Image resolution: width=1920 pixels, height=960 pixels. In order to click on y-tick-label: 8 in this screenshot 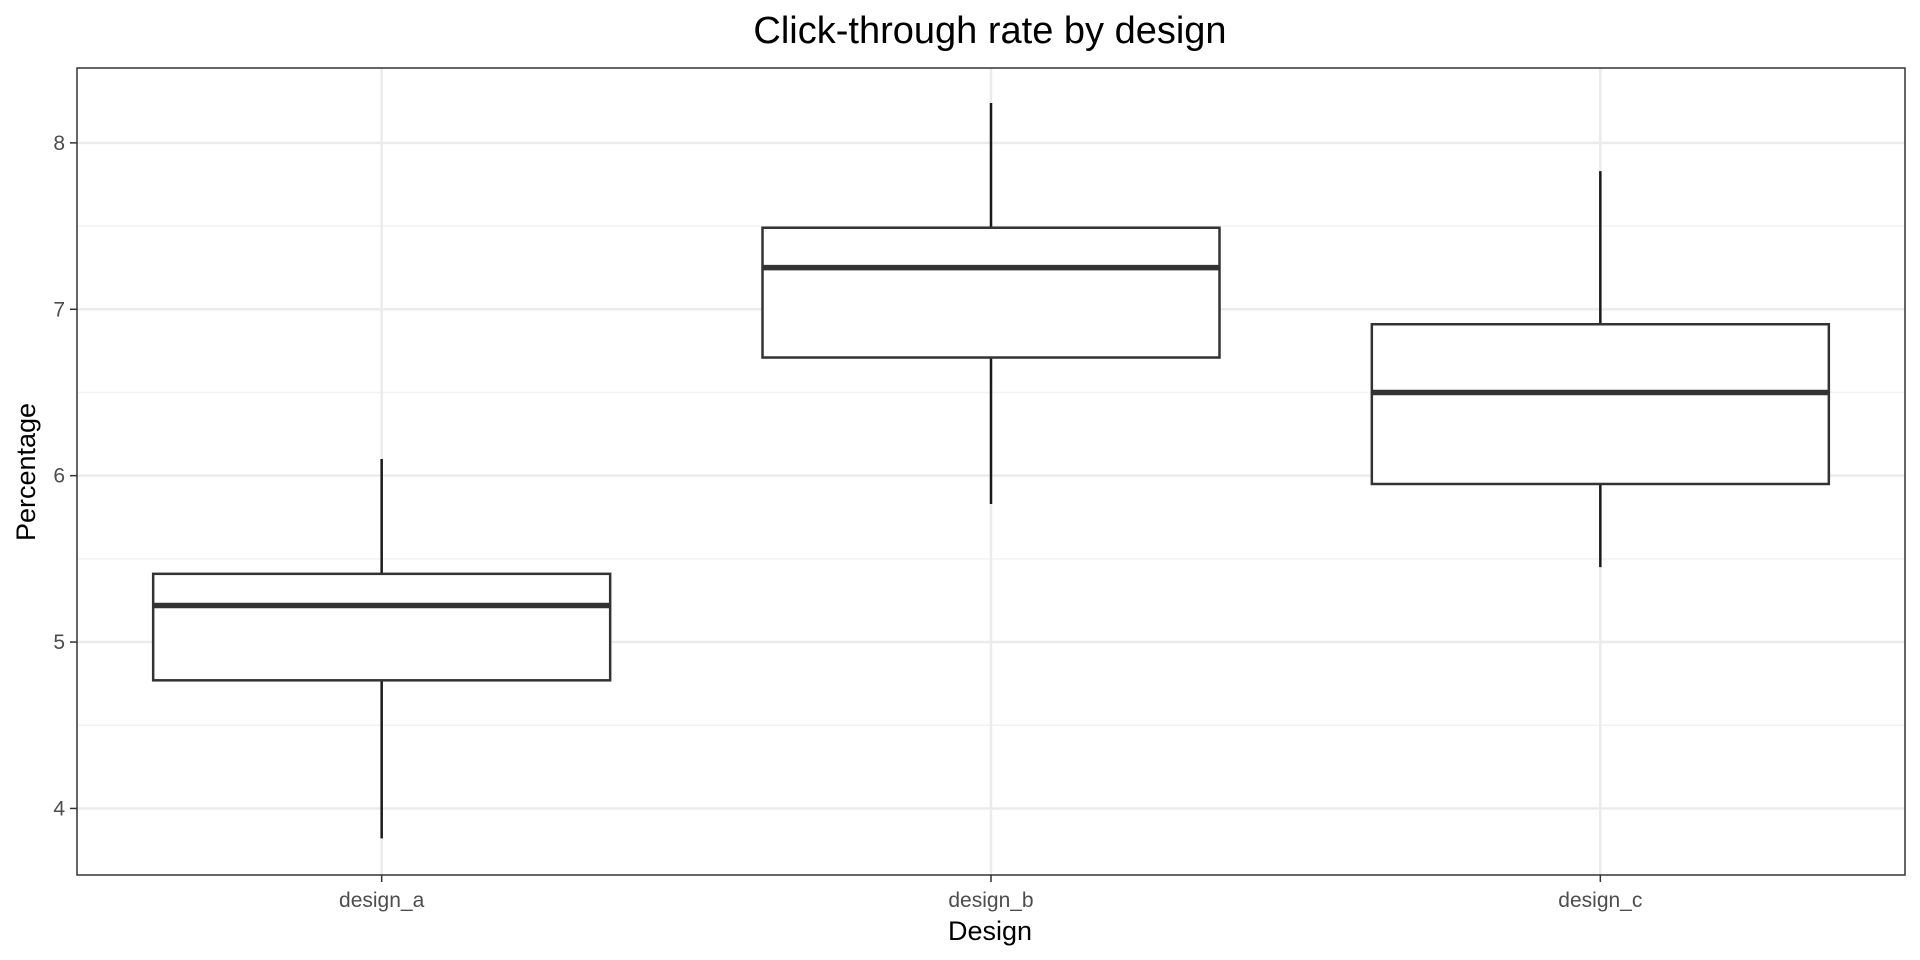, I will do `click(59, 143)`.